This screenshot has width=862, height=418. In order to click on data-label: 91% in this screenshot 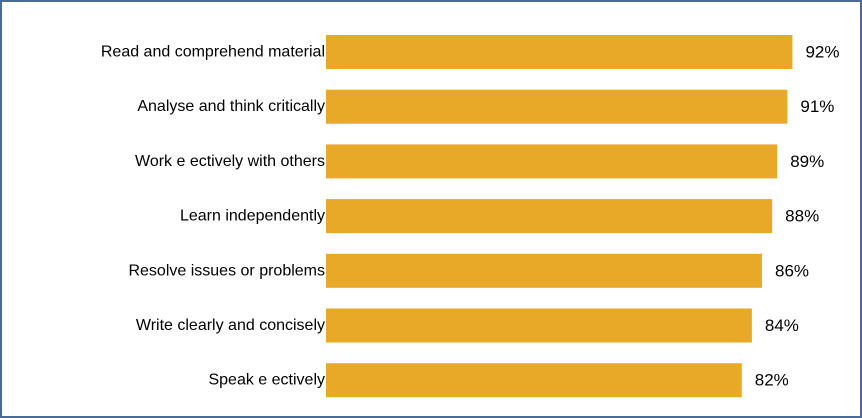, I will do `click(817, 106)`.